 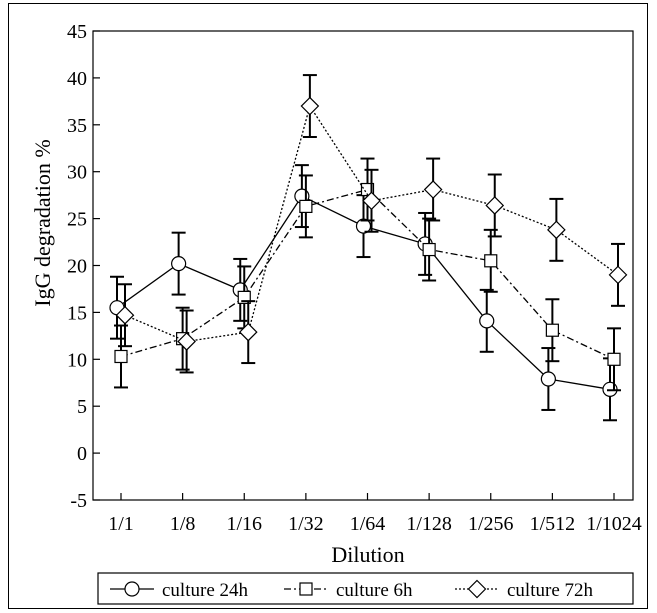 What do you see at coordinates (77, 126) in the screenshot?
I see `y-tick-label: 35` at bounding box center [77, 126].